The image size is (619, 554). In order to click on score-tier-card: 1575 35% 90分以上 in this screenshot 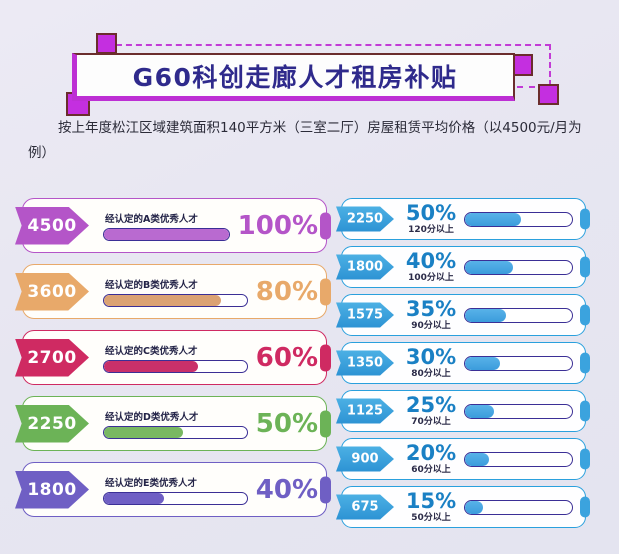, I will do `click(463, 315)`.